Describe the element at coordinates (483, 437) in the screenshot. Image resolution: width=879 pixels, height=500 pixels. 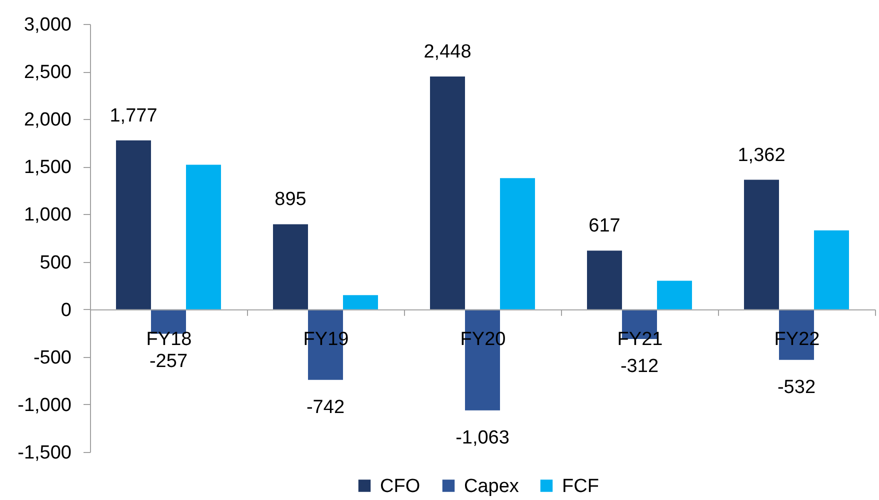
I see `data-label: -1,063` at that location.